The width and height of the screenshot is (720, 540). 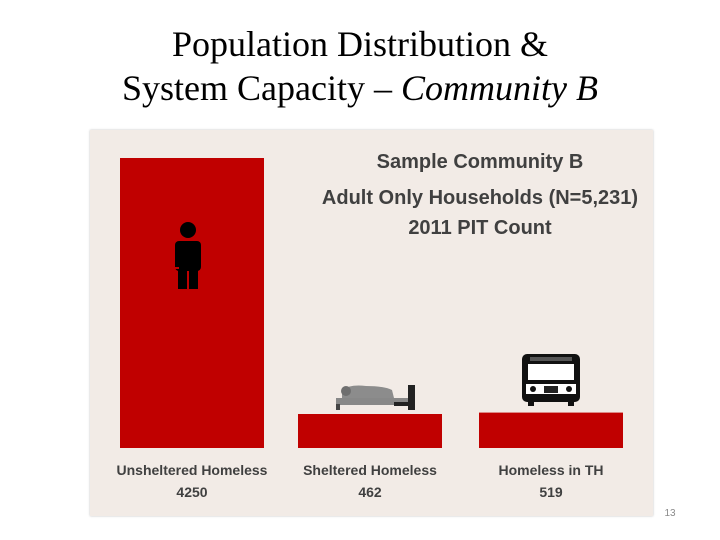 I want to click on chart-title-line-3: 2011 PIT Count, so click(x=480, y=228).